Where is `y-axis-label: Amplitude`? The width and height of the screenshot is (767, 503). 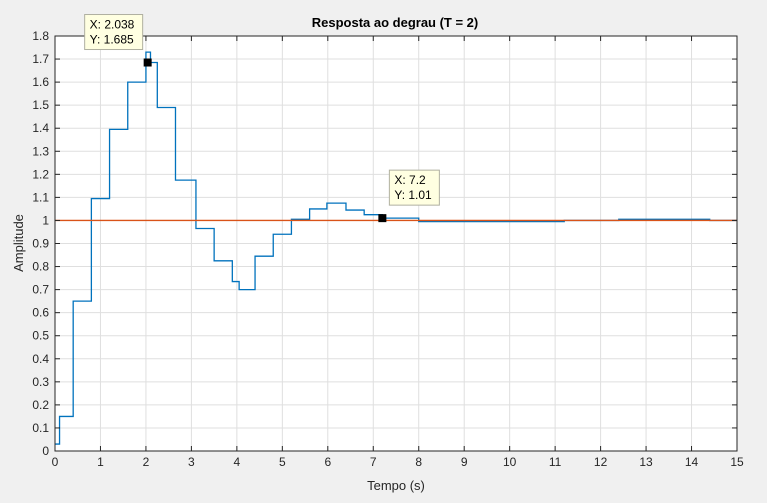
y-axis-label: Amplitude is located at coordinates (18, 243).